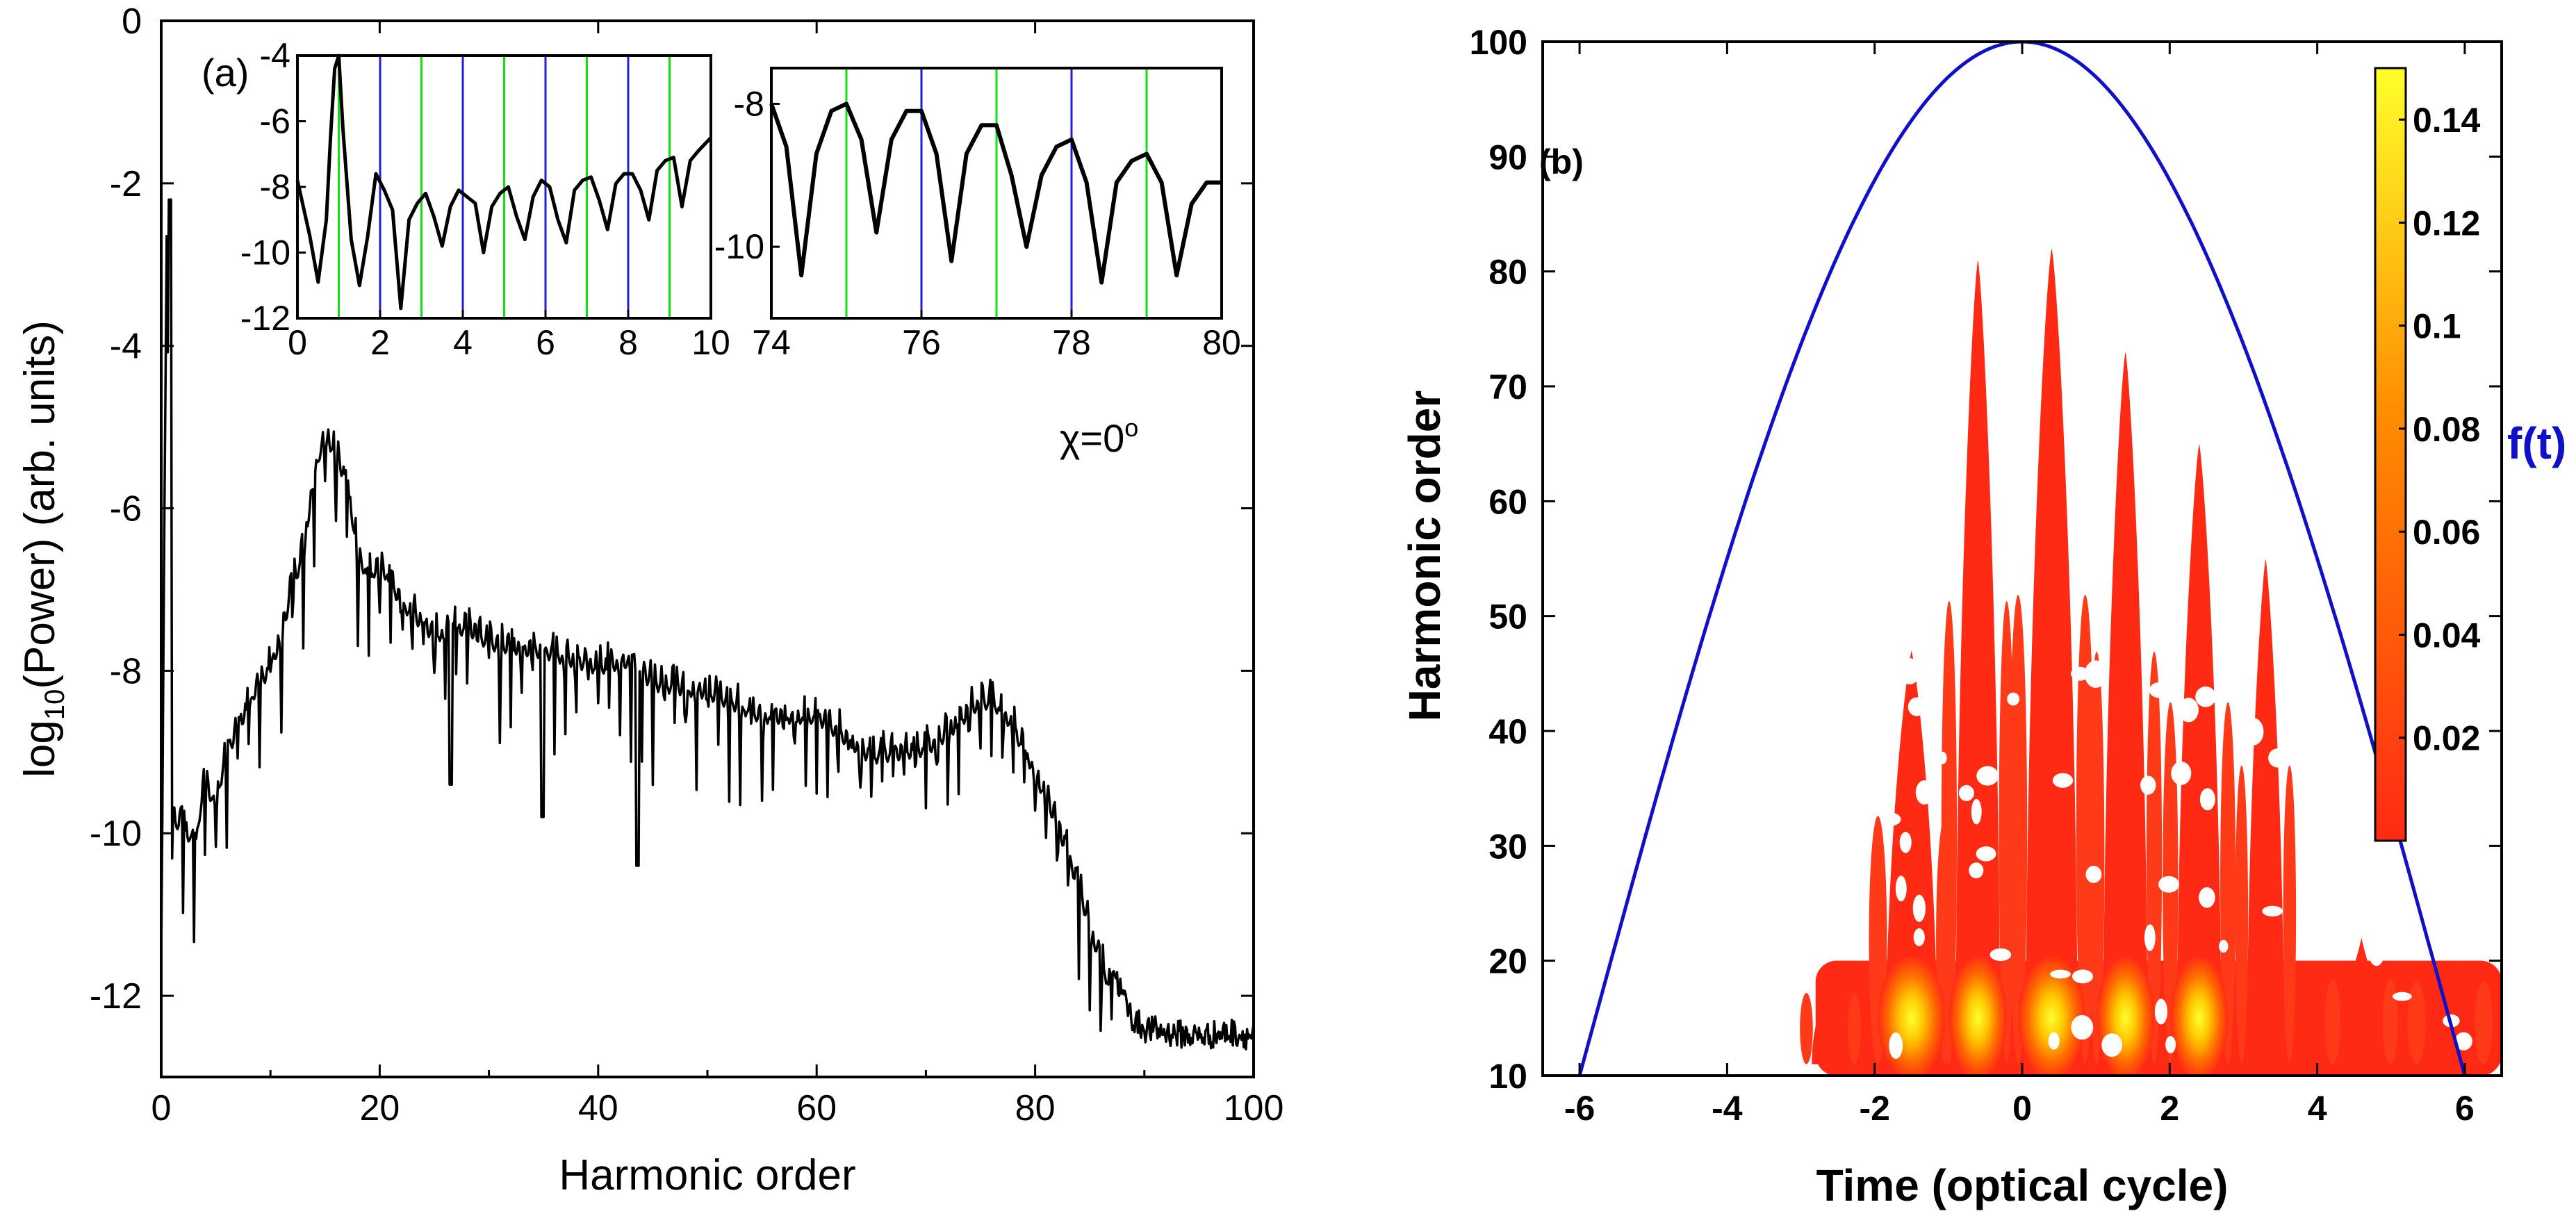  What do you see at coordinates (1507, 501) in the screenshot?
I see `y-tick-label: 60` at bounding box center [1507, 501].